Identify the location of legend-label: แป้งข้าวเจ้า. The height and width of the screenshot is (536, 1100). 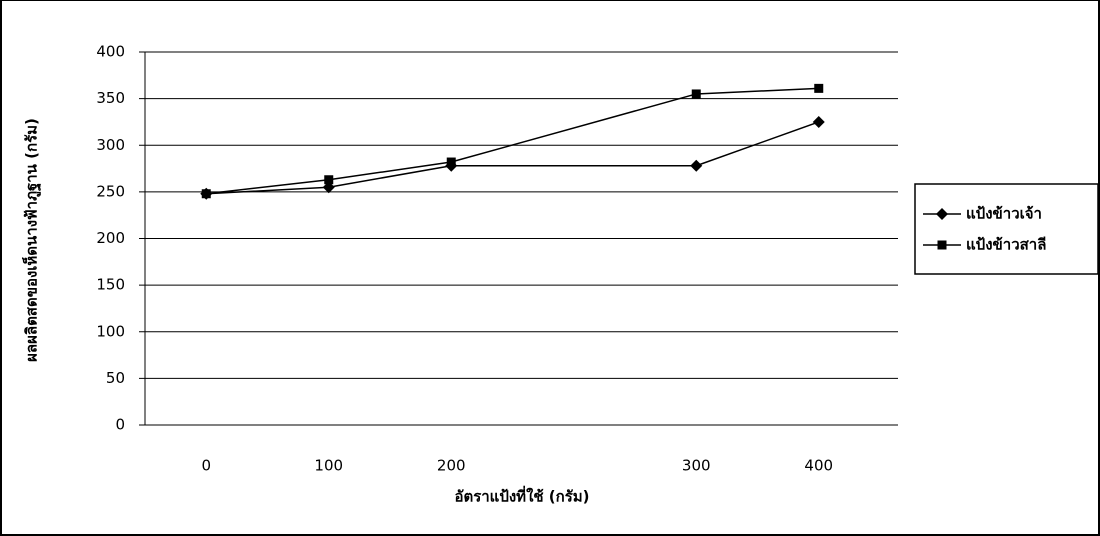
(1004, 214).